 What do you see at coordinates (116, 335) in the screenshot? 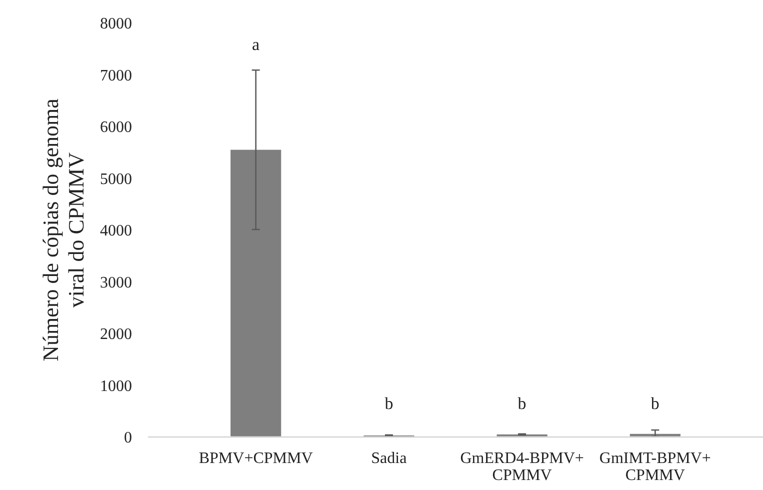
I see `y-tick-label: 2000` at bounding box center [116, 335].